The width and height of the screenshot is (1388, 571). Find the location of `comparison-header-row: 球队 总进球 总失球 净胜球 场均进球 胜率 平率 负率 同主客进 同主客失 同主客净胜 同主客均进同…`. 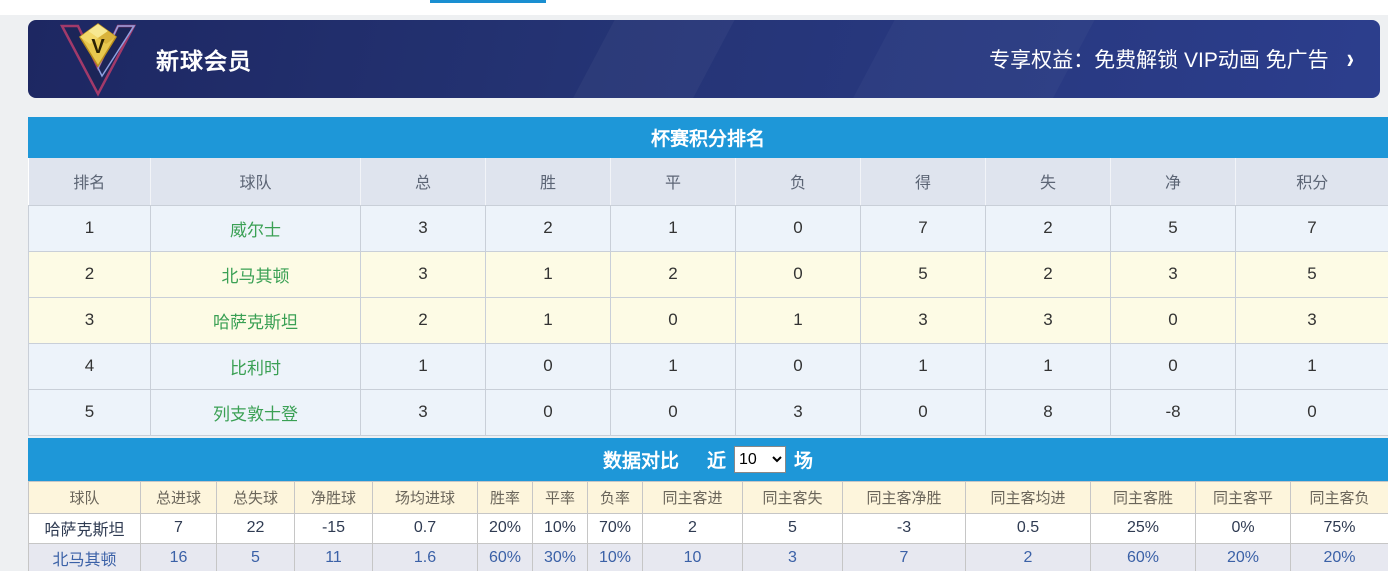

comparison-header-row: 球队 总进球 总失球 净胜球 场均进球 胜率 平率 负率 同主客进 同主客失 同主客净胜 同主客均进同… is located at coordinates (708, 497).